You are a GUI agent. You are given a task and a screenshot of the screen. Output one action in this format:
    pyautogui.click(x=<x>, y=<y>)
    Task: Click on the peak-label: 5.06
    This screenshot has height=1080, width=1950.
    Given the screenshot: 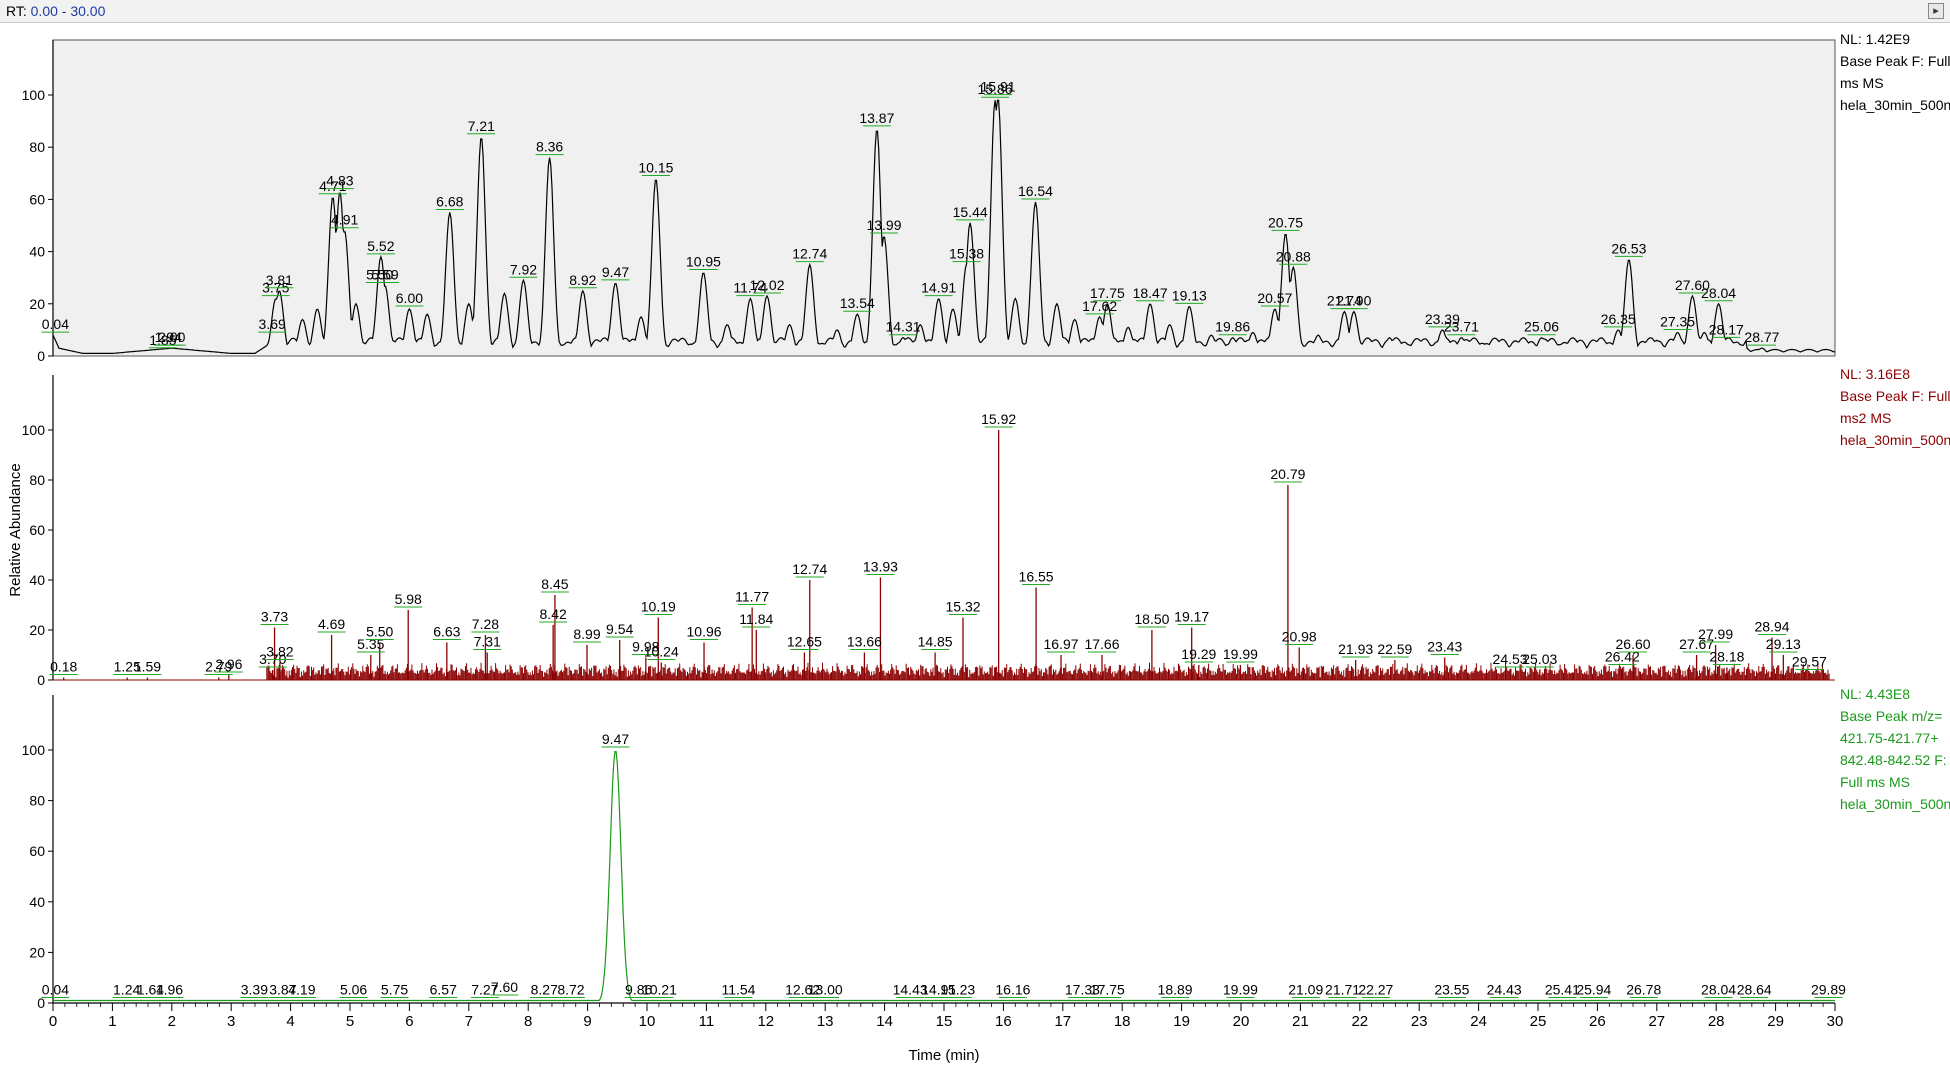 What is the action you would take?
    pyautogui.click(x=353, y=989)
    